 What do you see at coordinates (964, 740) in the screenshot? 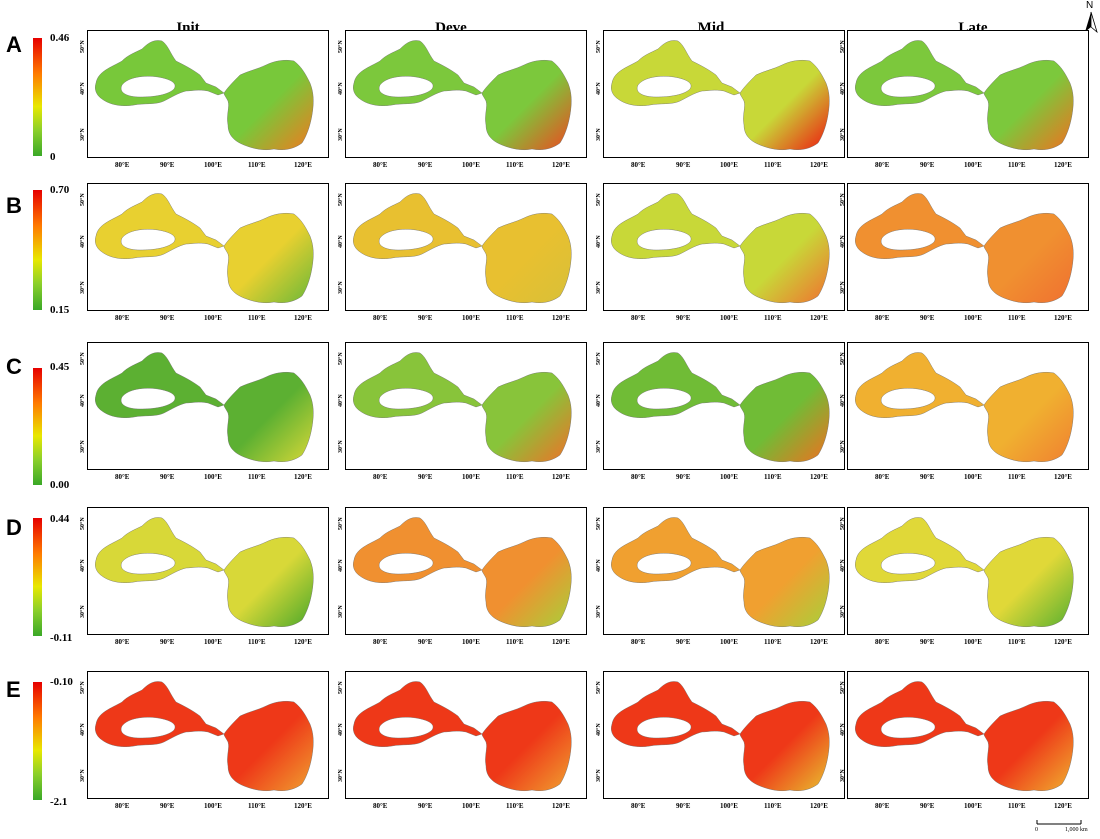
I see `map-panel-e-late: 80°E 90°E 100°E 110°E 120°E 50°N 40°N 30°N` at bounding box center [964, 740].